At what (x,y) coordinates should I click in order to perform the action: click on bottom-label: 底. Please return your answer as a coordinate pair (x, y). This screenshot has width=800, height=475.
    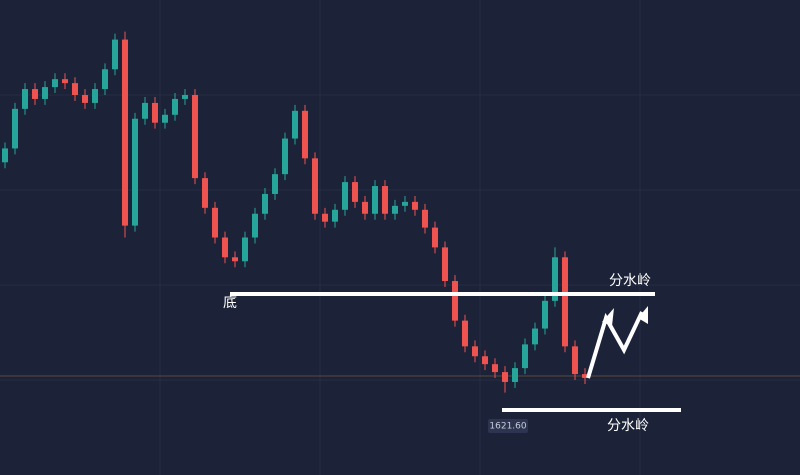
    Looking at the image, I should click on (230, 303).